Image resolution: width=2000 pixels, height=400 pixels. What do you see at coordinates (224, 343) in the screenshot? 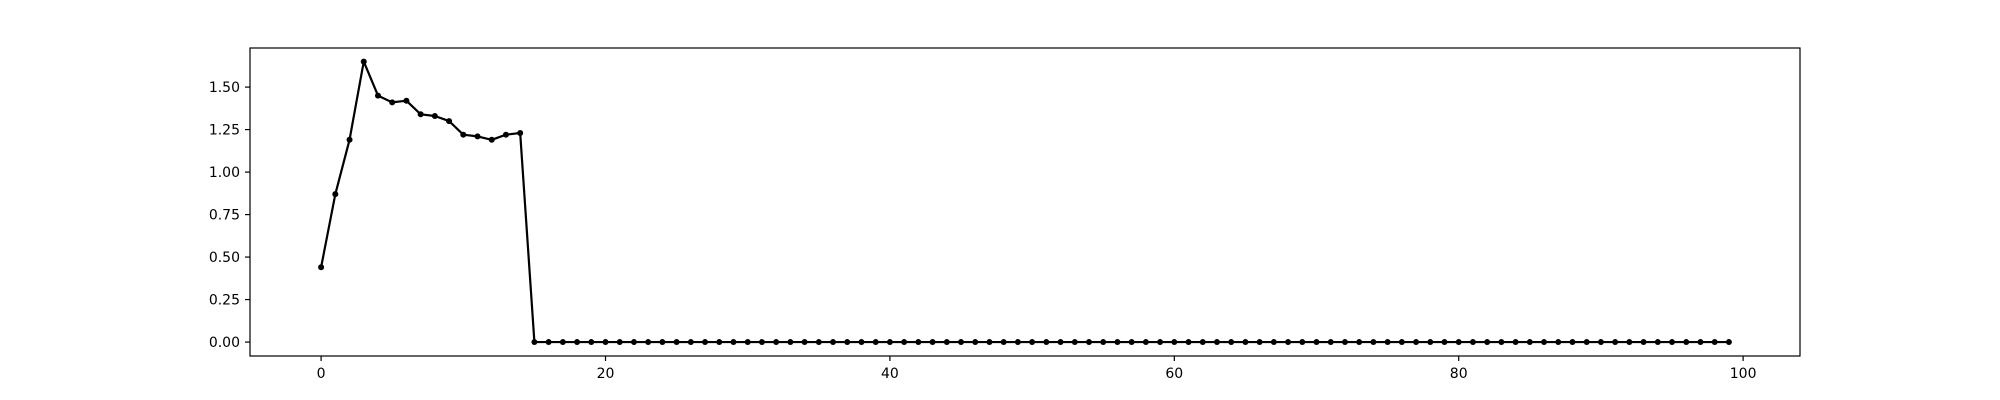
I see `y-tick-label: 0.00` at bounding box center [224, 343].